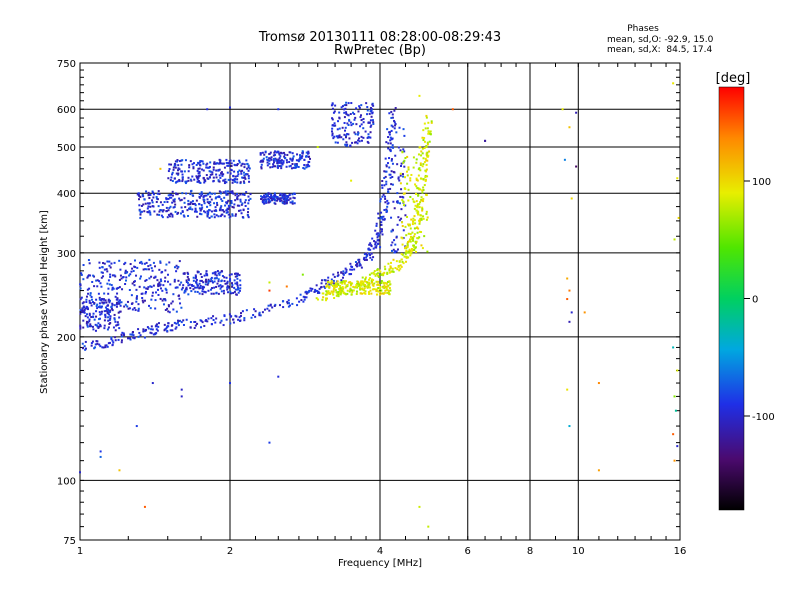 This screenshot has width=800, height=600. I want to click on x-tick-labels: 1 2 4 6 8 10 16, so click(382, 551).